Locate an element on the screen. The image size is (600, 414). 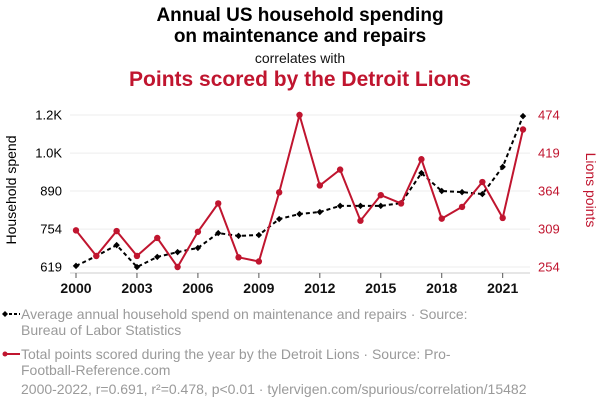
x-tick-label: 2006 is located at coordinates (197, 288).